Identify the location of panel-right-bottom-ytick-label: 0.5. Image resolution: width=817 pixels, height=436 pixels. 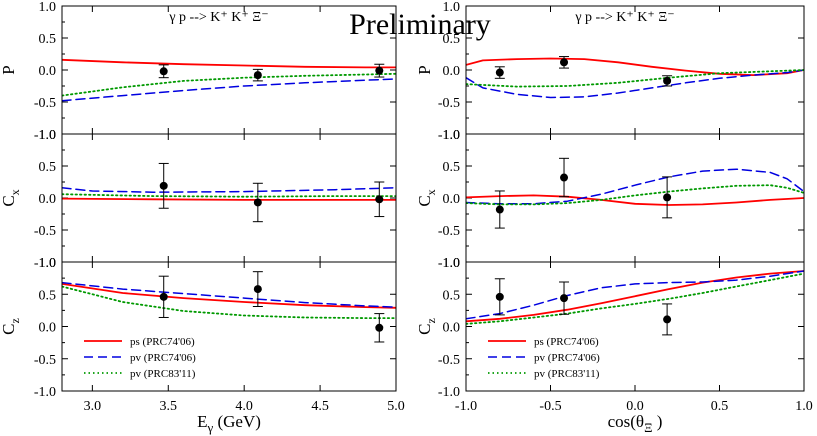
(452, 295).